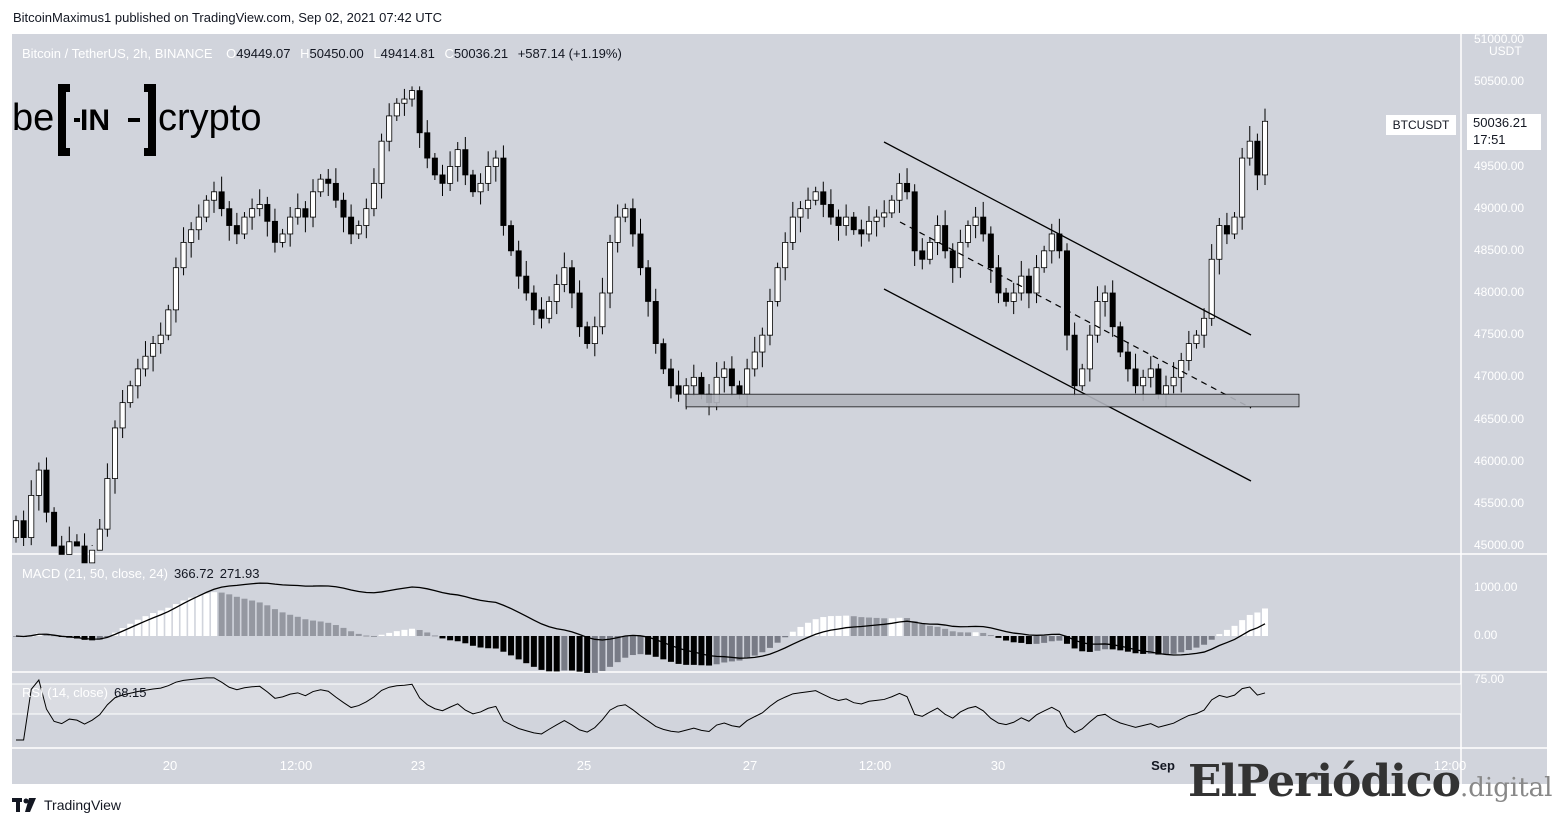  Describe the element at coordinates (1499, 81) in the screenshot. I see `price-tick: 50500.00` at that location.